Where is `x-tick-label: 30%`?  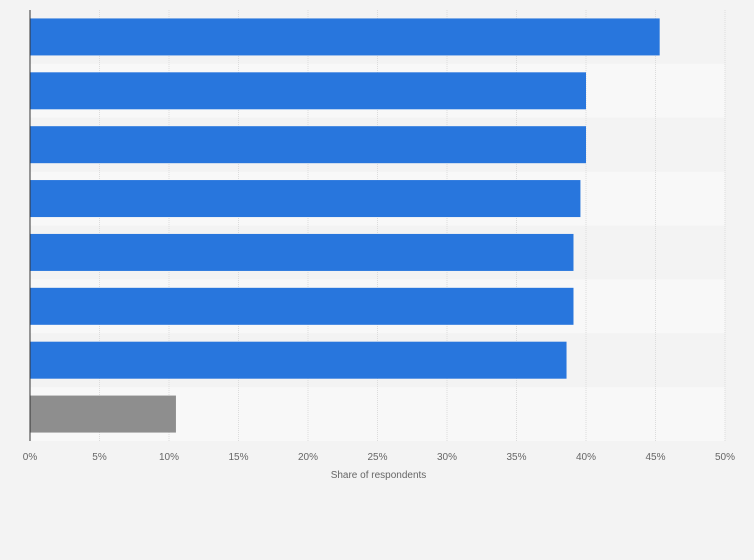 x-tick-label: 30% is located at coordinates (447, 457).